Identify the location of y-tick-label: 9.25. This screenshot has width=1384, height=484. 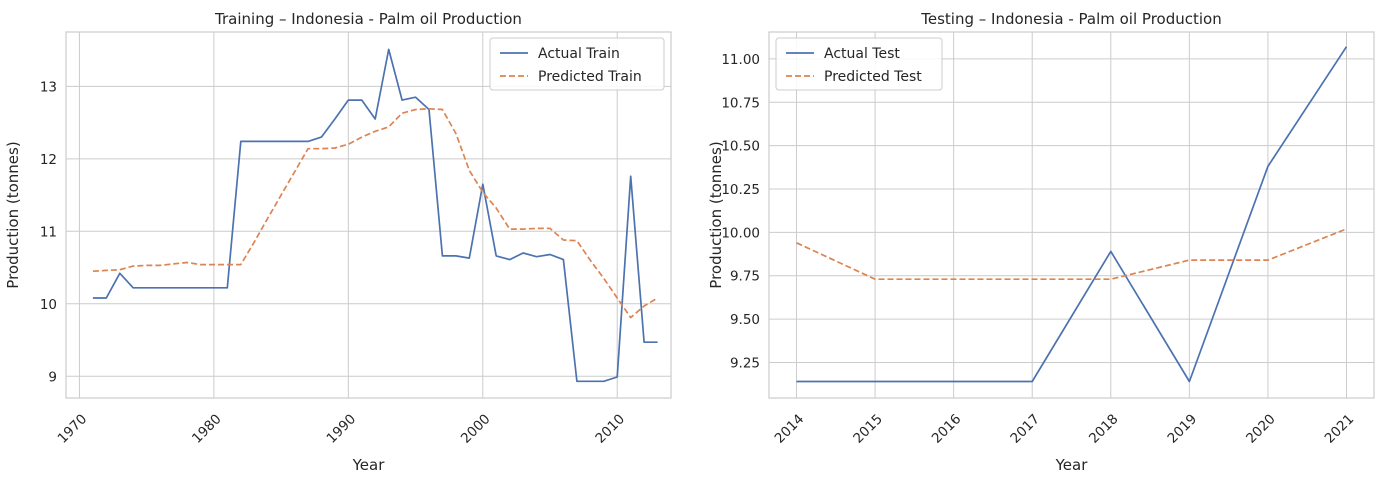
(745, 363).